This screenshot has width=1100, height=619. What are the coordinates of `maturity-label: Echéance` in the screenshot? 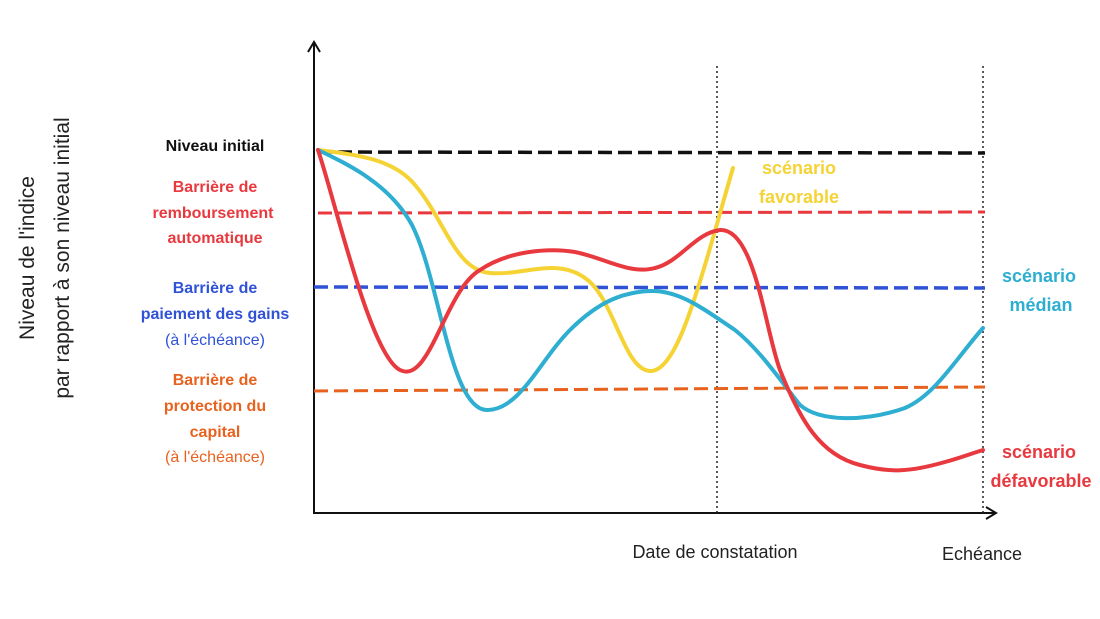 It's located at (982, 554).